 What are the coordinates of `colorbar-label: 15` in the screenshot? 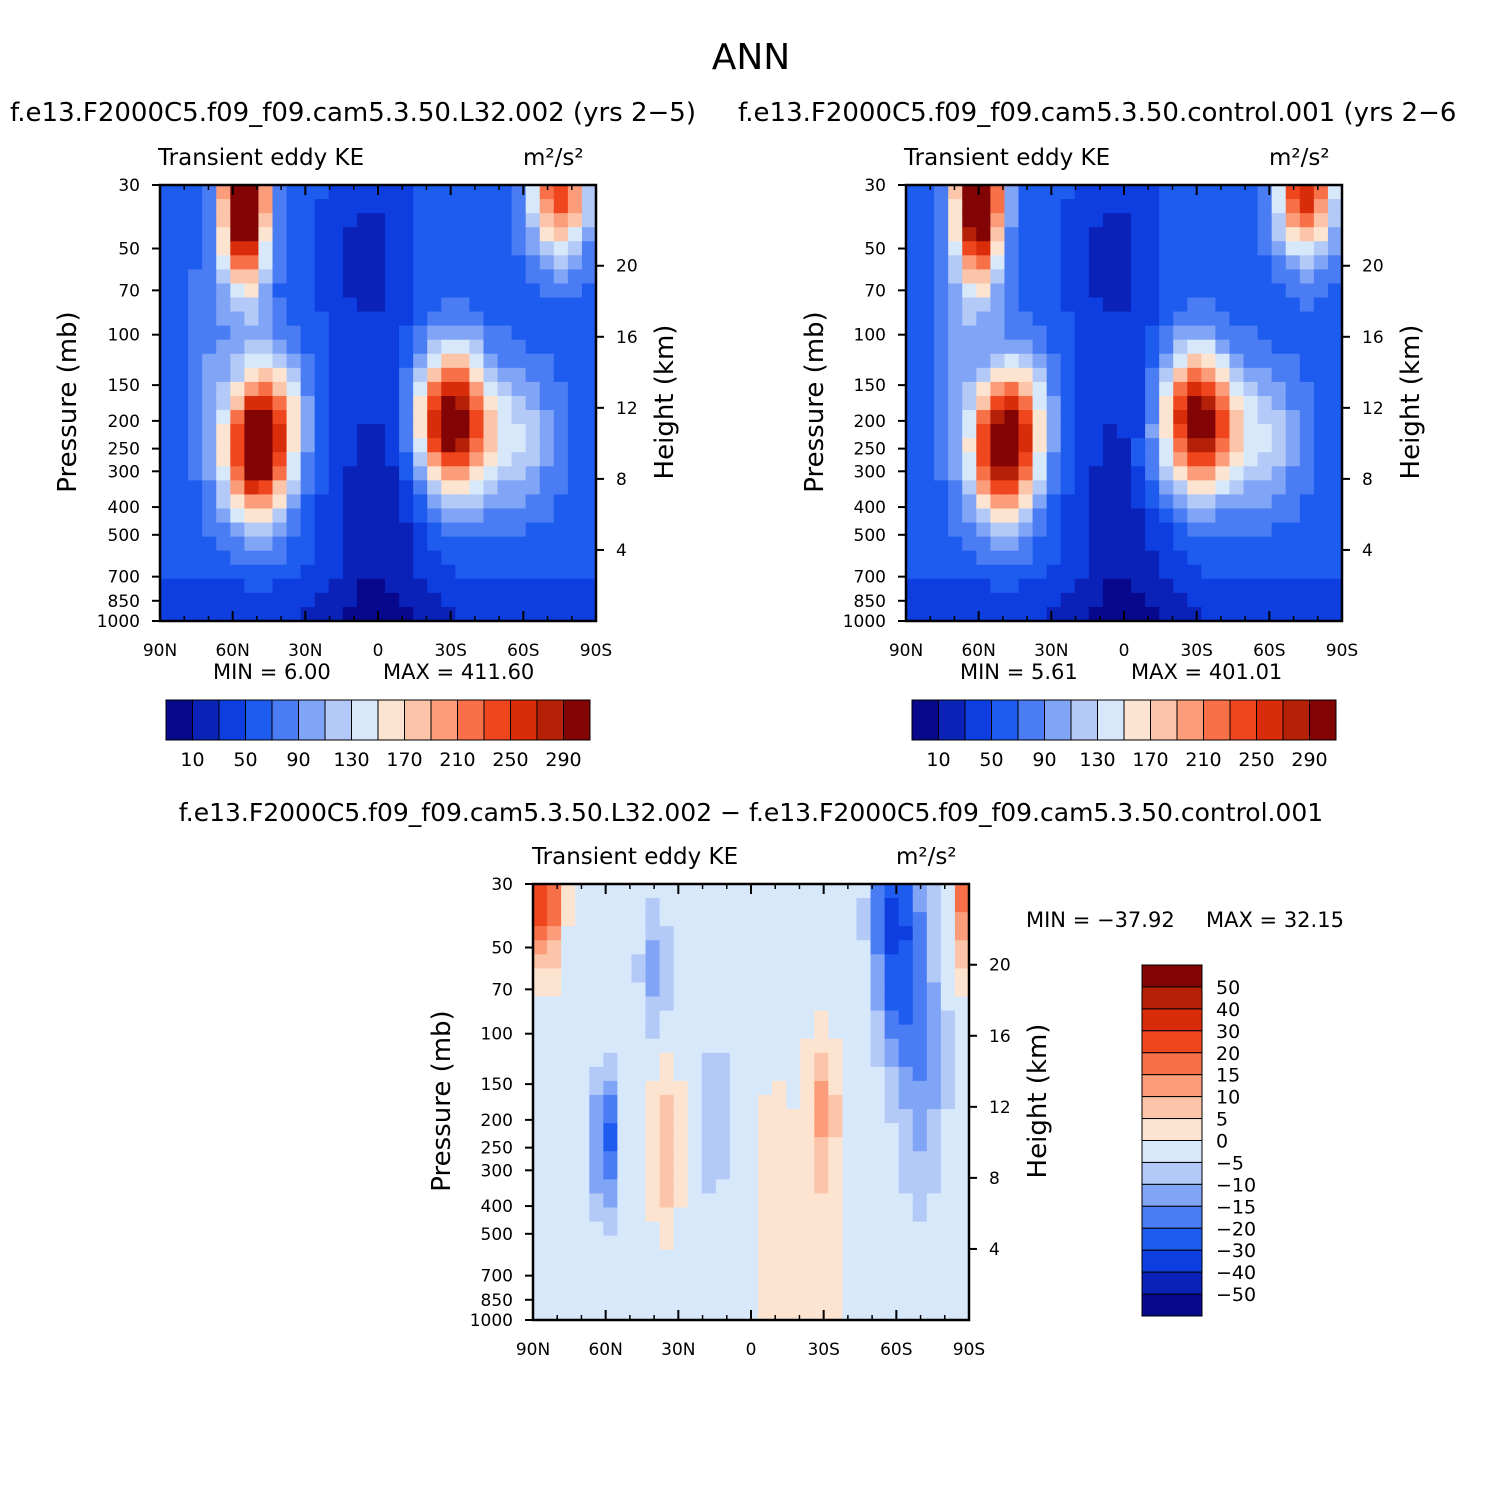 It's located at (1228, 1076).